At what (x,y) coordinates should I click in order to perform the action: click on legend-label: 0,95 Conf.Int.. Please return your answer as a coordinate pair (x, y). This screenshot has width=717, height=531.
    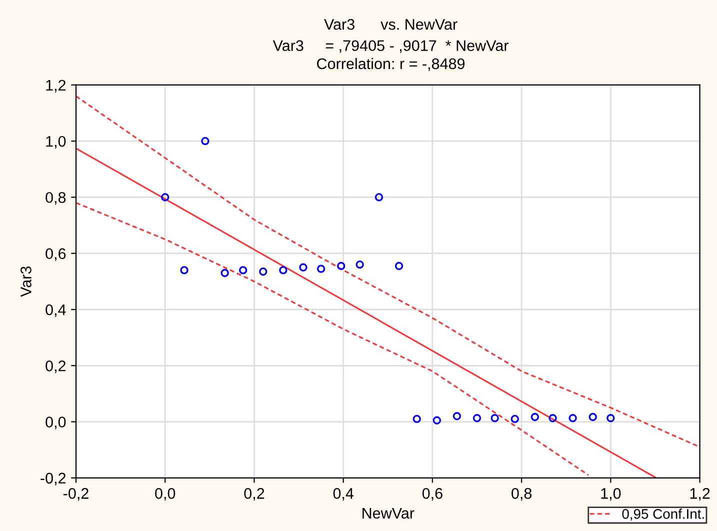
    Looking at the image, I should click on (663, 514).